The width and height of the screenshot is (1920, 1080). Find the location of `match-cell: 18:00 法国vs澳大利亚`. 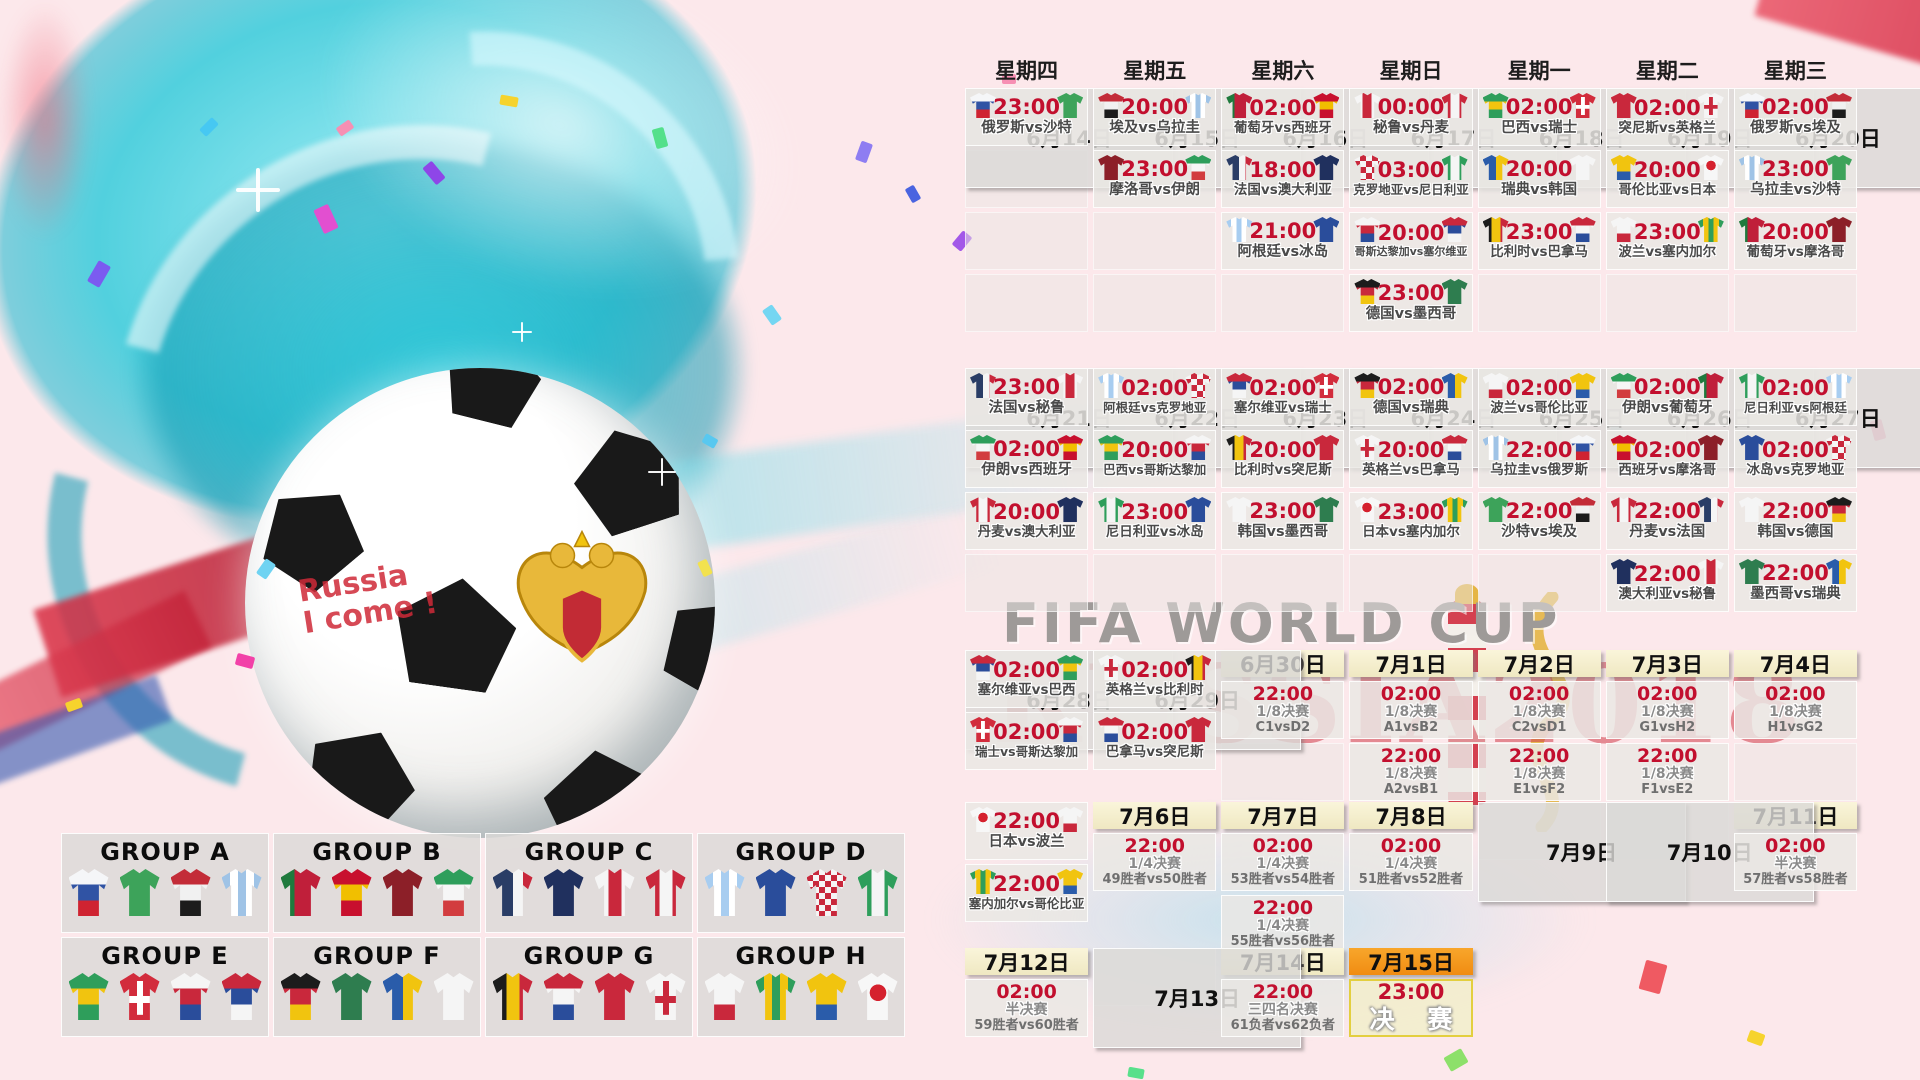

match-cell: 18:00 法国vs澳大利亚 is located at coordinates (1283, 179).